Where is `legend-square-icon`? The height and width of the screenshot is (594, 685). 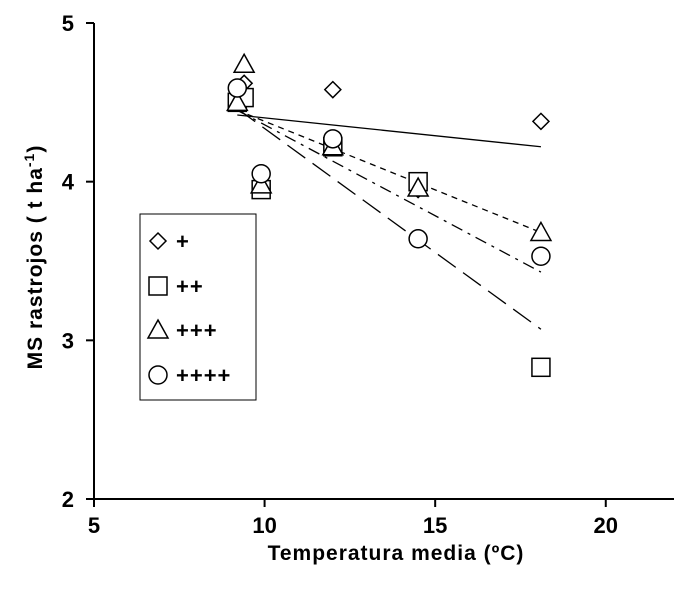 legend-square-icon is located at coordinates (158, 286).